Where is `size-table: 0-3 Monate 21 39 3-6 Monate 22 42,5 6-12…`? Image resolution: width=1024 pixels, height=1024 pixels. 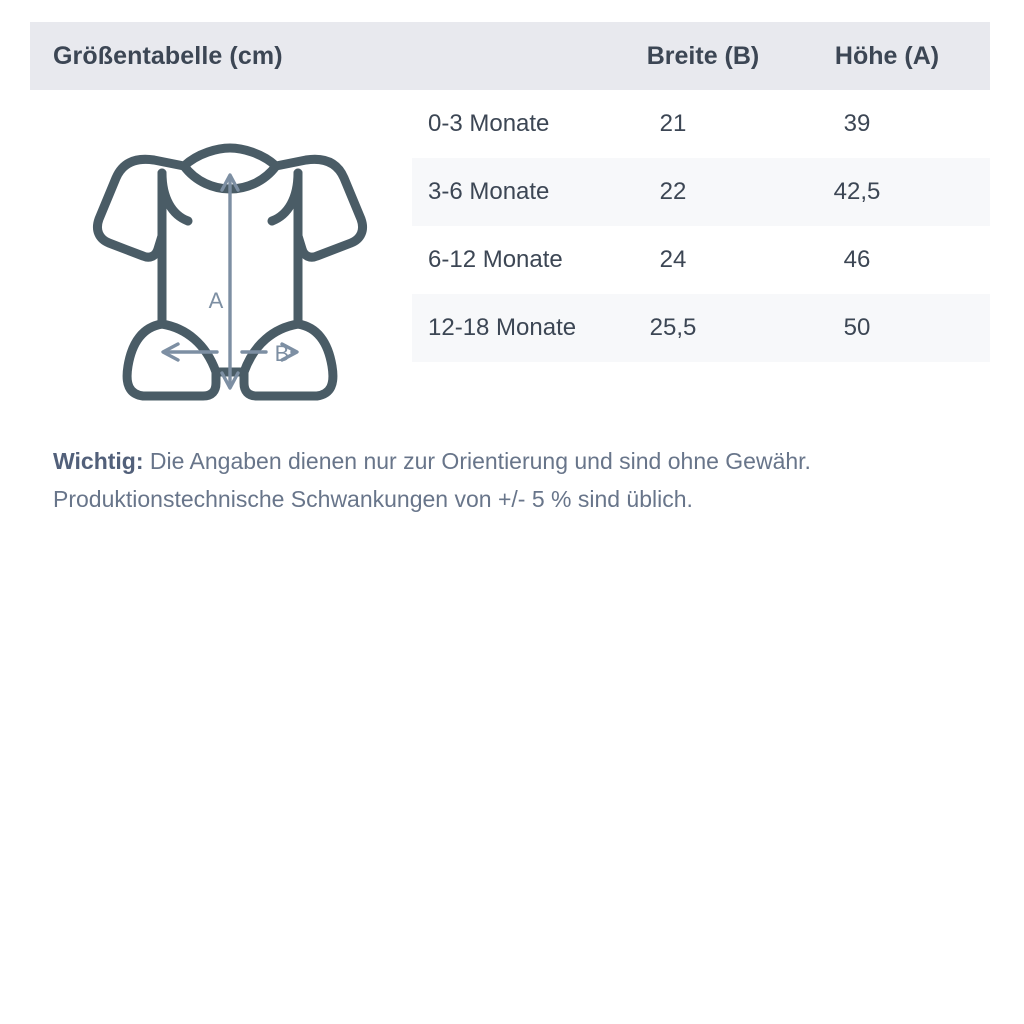 size-table: 0-3 Monate 21 39 3-6 Monate 22 42,5 6-12… is located at coordinates (701, 226).